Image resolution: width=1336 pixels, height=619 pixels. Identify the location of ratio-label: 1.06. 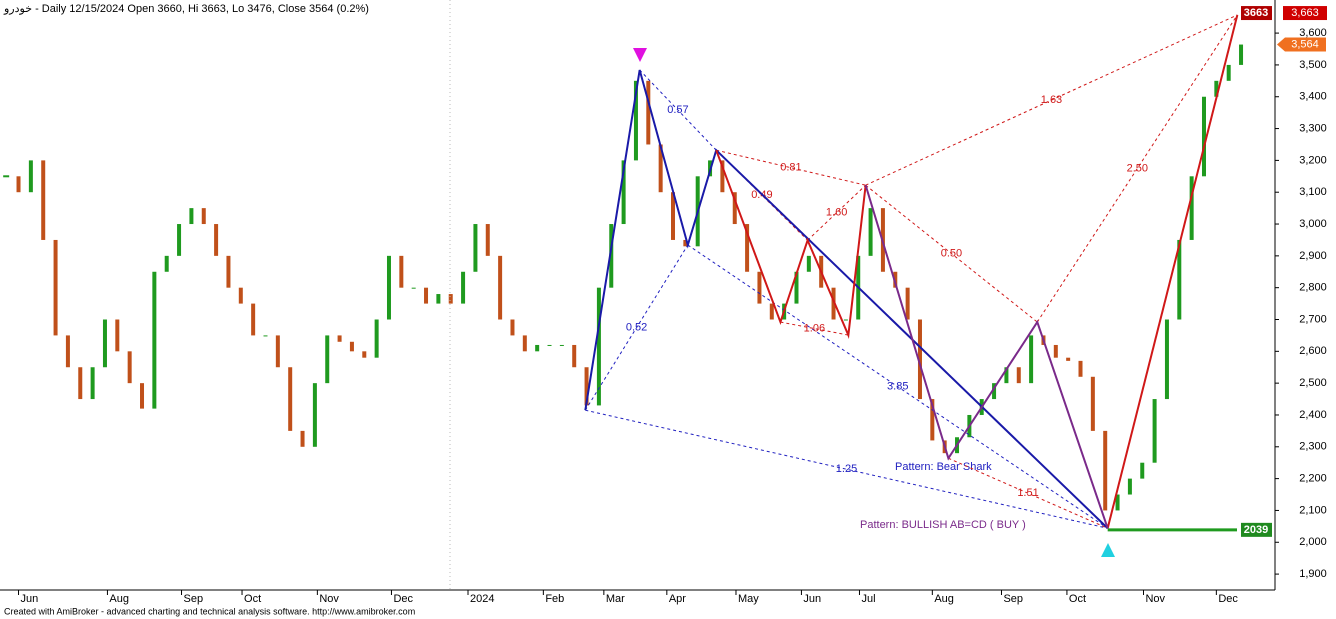
(814, 328).